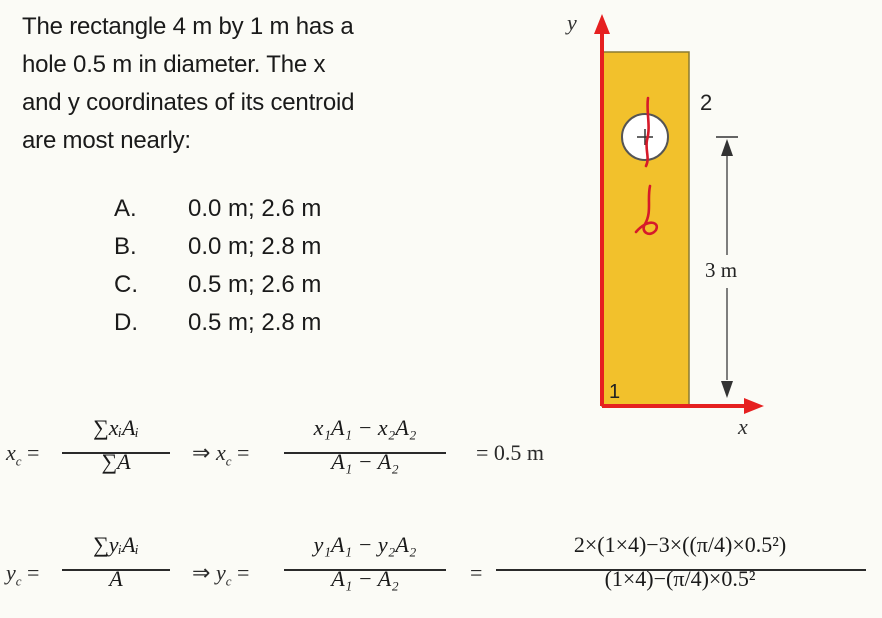 This screenshot has width=882, height=618. I want to click on choice-text: 0.5 m; 2.8 m, so click(255, 322).